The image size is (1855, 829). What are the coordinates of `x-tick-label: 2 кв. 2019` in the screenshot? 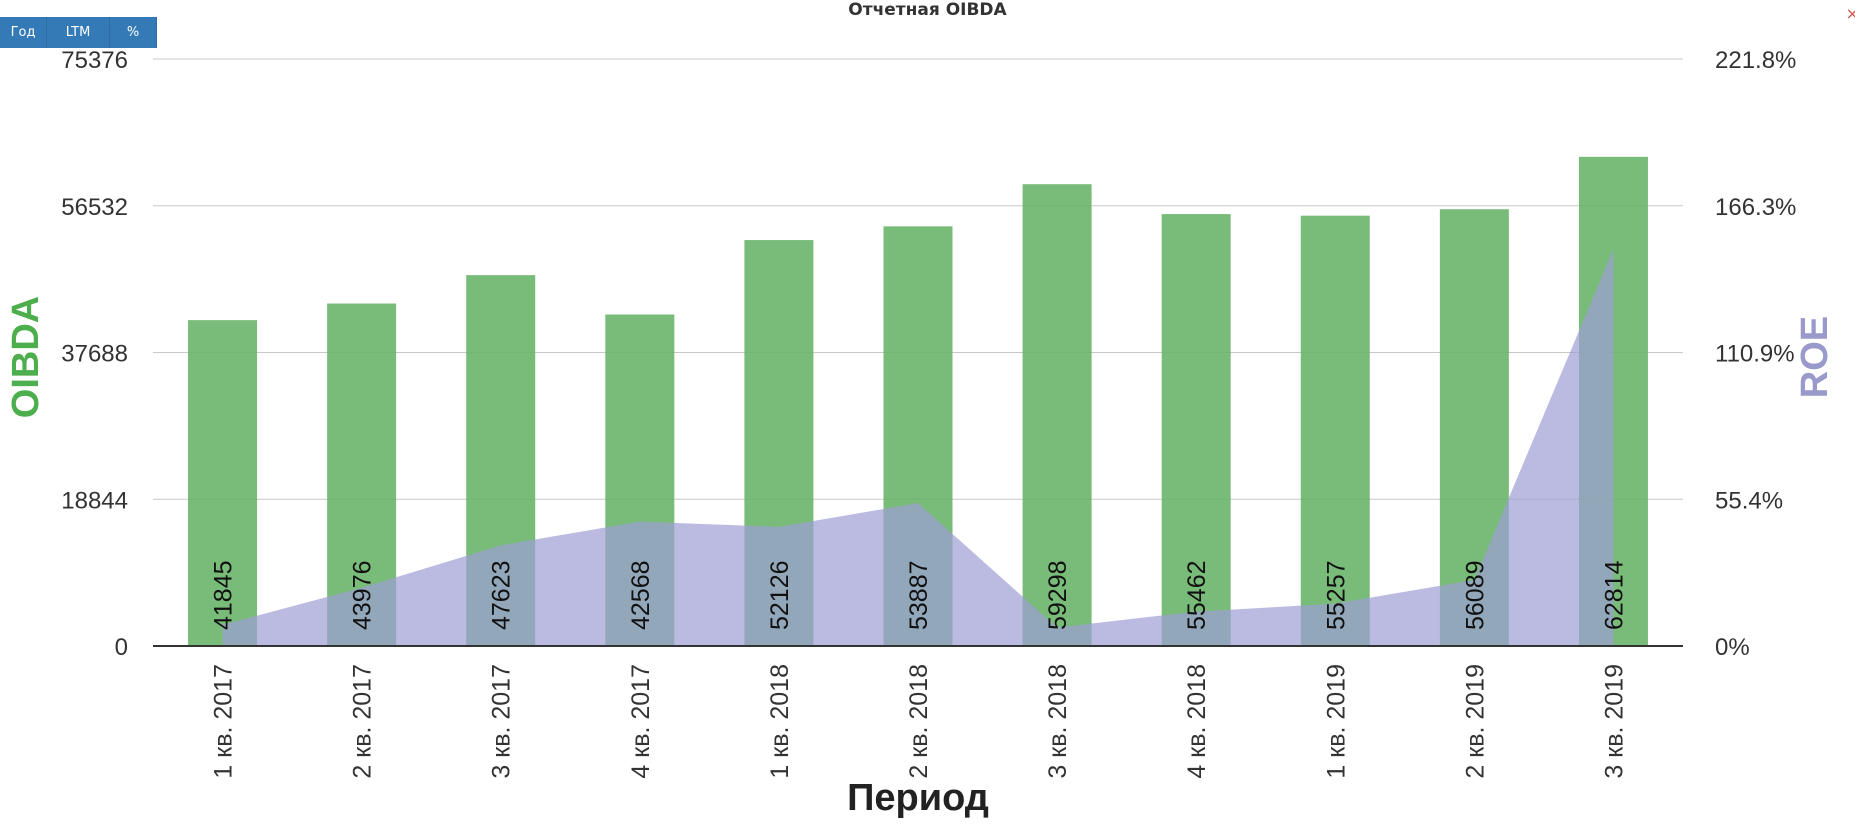 It's located at (1475, 721).